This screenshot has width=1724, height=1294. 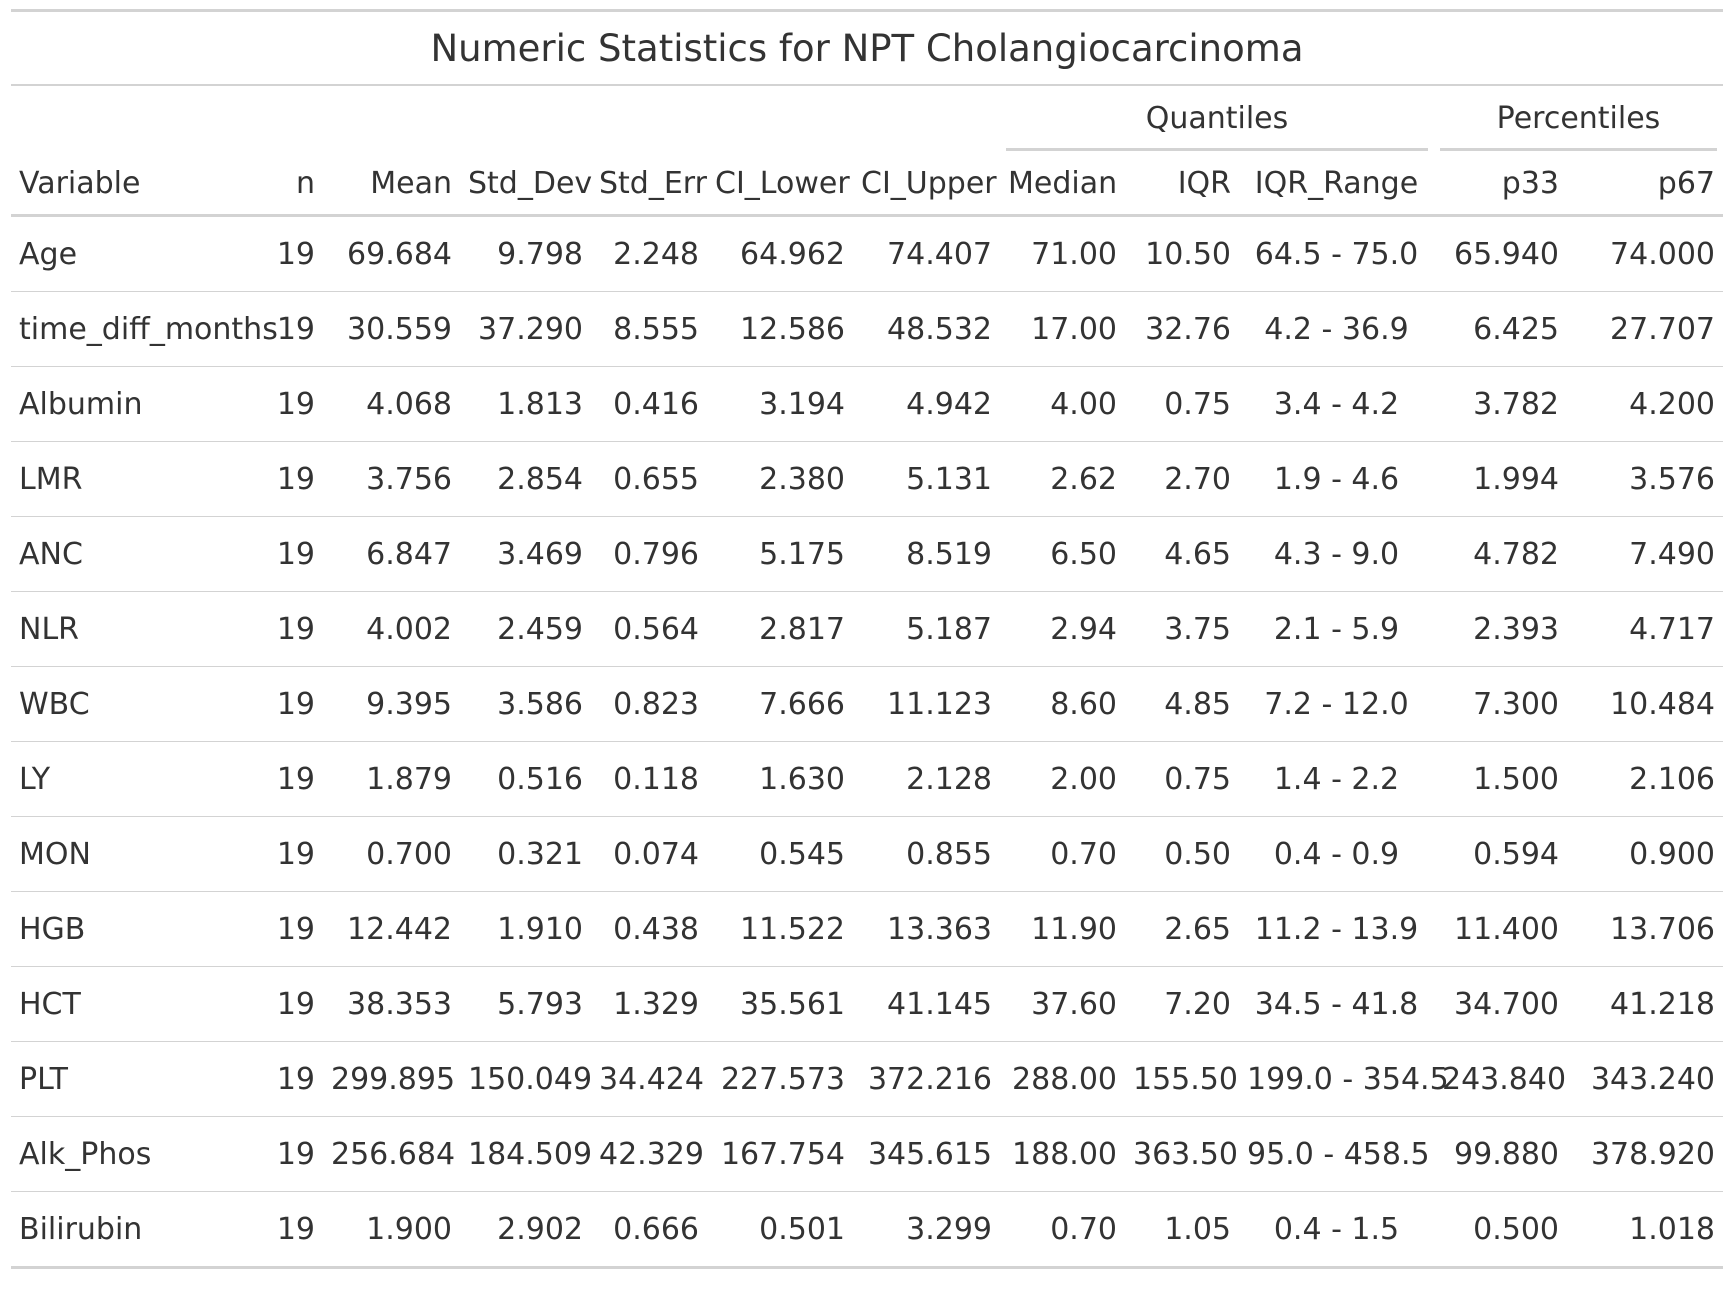 What do you see at coordinates (1062, 479) in the screenshot?
I see `cell-median: 2.62` at bounding box center [1062, 479].